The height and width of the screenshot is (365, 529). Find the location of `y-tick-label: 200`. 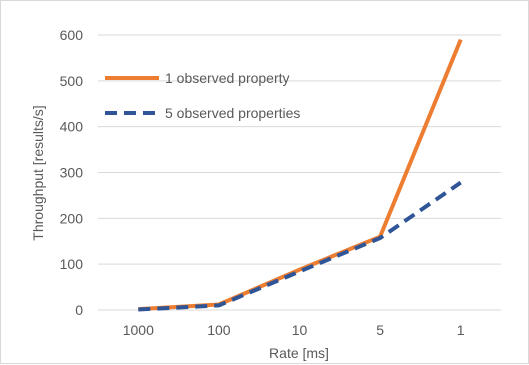

y-tick-label: 200 is located at coordinates (72, 218).